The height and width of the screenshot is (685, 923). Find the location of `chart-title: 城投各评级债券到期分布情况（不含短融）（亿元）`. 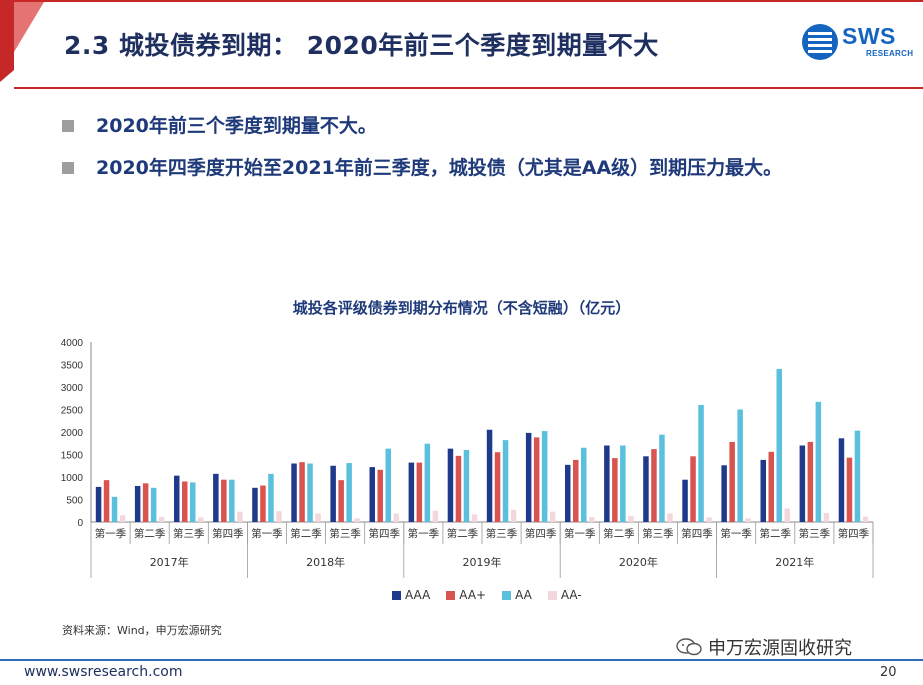

chart-title: 城投各评级债券到期分布情况（不含短融）（亿元） is located at coordinates (461, 308).